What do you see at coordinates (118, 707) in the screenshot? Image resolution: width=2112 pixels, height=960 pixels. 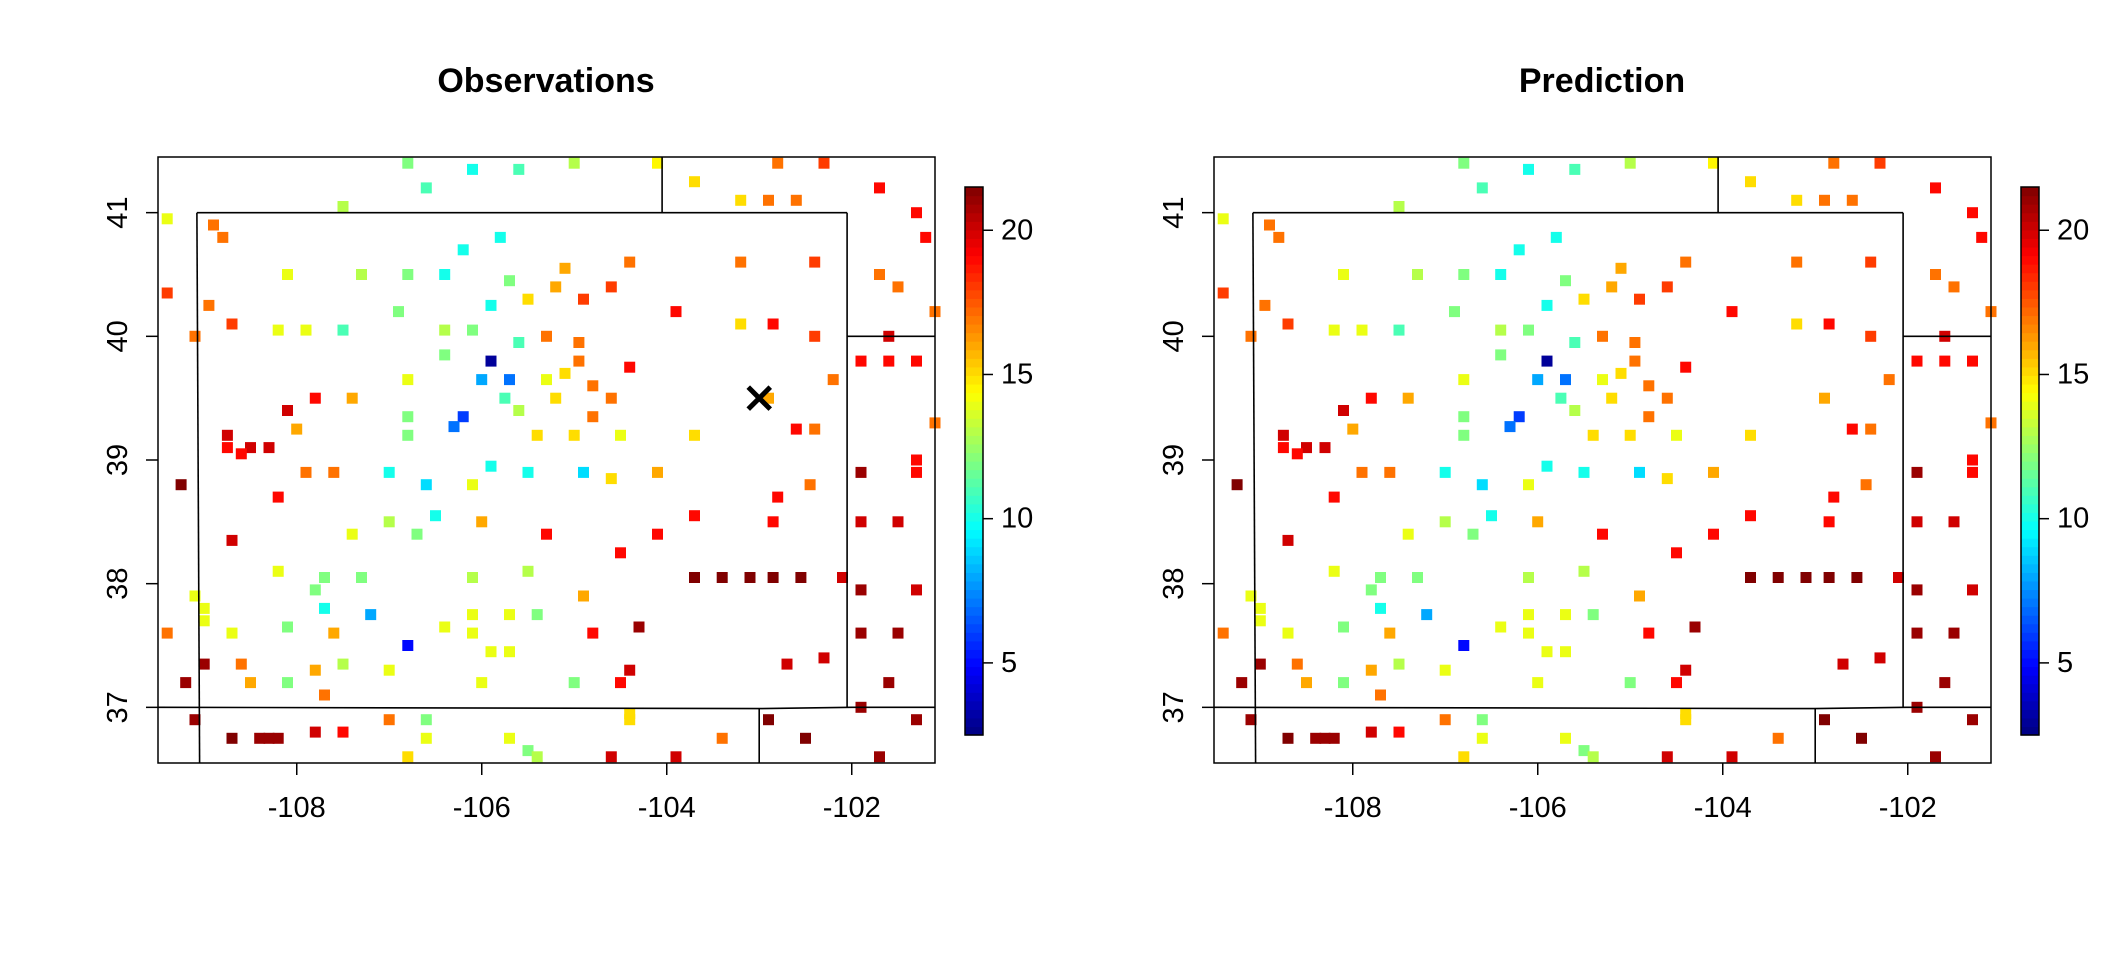 I see `y-tick-label: 37` at bounding box center [118, 707].